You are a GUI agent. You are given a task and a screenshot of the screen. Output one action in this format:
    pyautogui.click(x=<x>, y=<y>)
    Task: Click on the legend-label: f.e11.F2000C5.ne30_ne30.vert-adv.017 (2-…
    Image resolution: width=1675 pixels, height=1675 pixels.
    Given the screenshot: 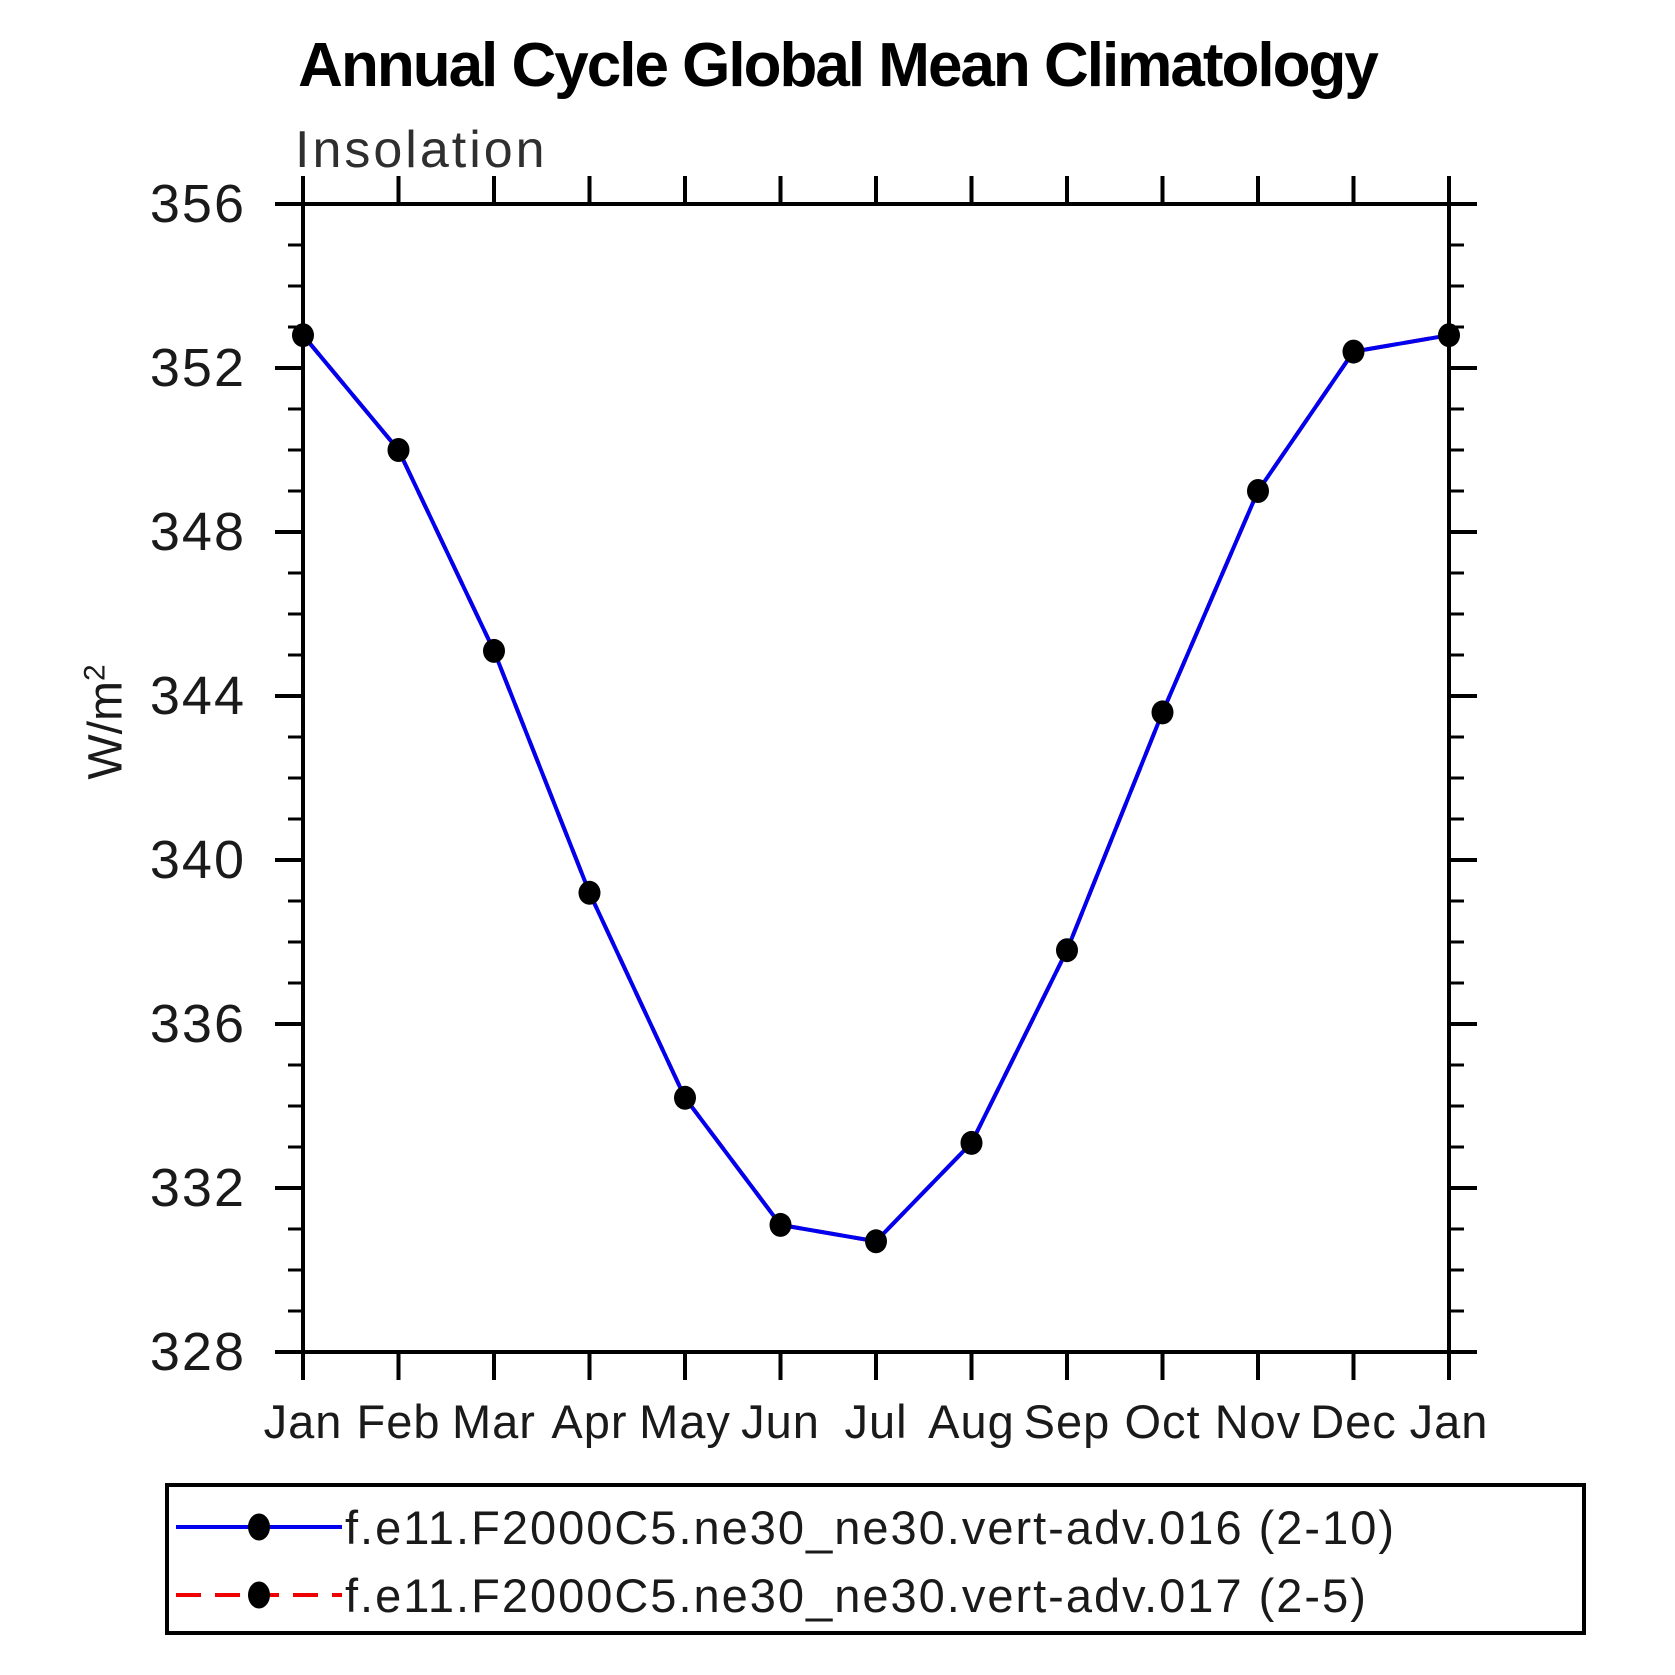 What is the action you would take?
    pyautogui.click(x=856, y=1595)
    